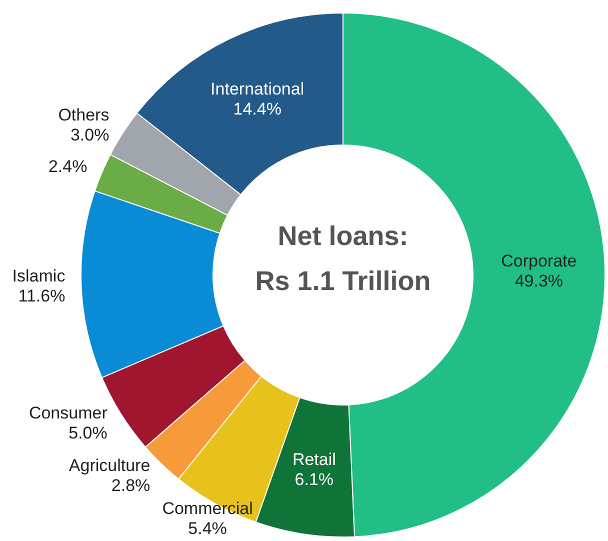  Describe the element at coordinates (90, 135) in the screenshot. I see `data-label: 3.0%` at that location.